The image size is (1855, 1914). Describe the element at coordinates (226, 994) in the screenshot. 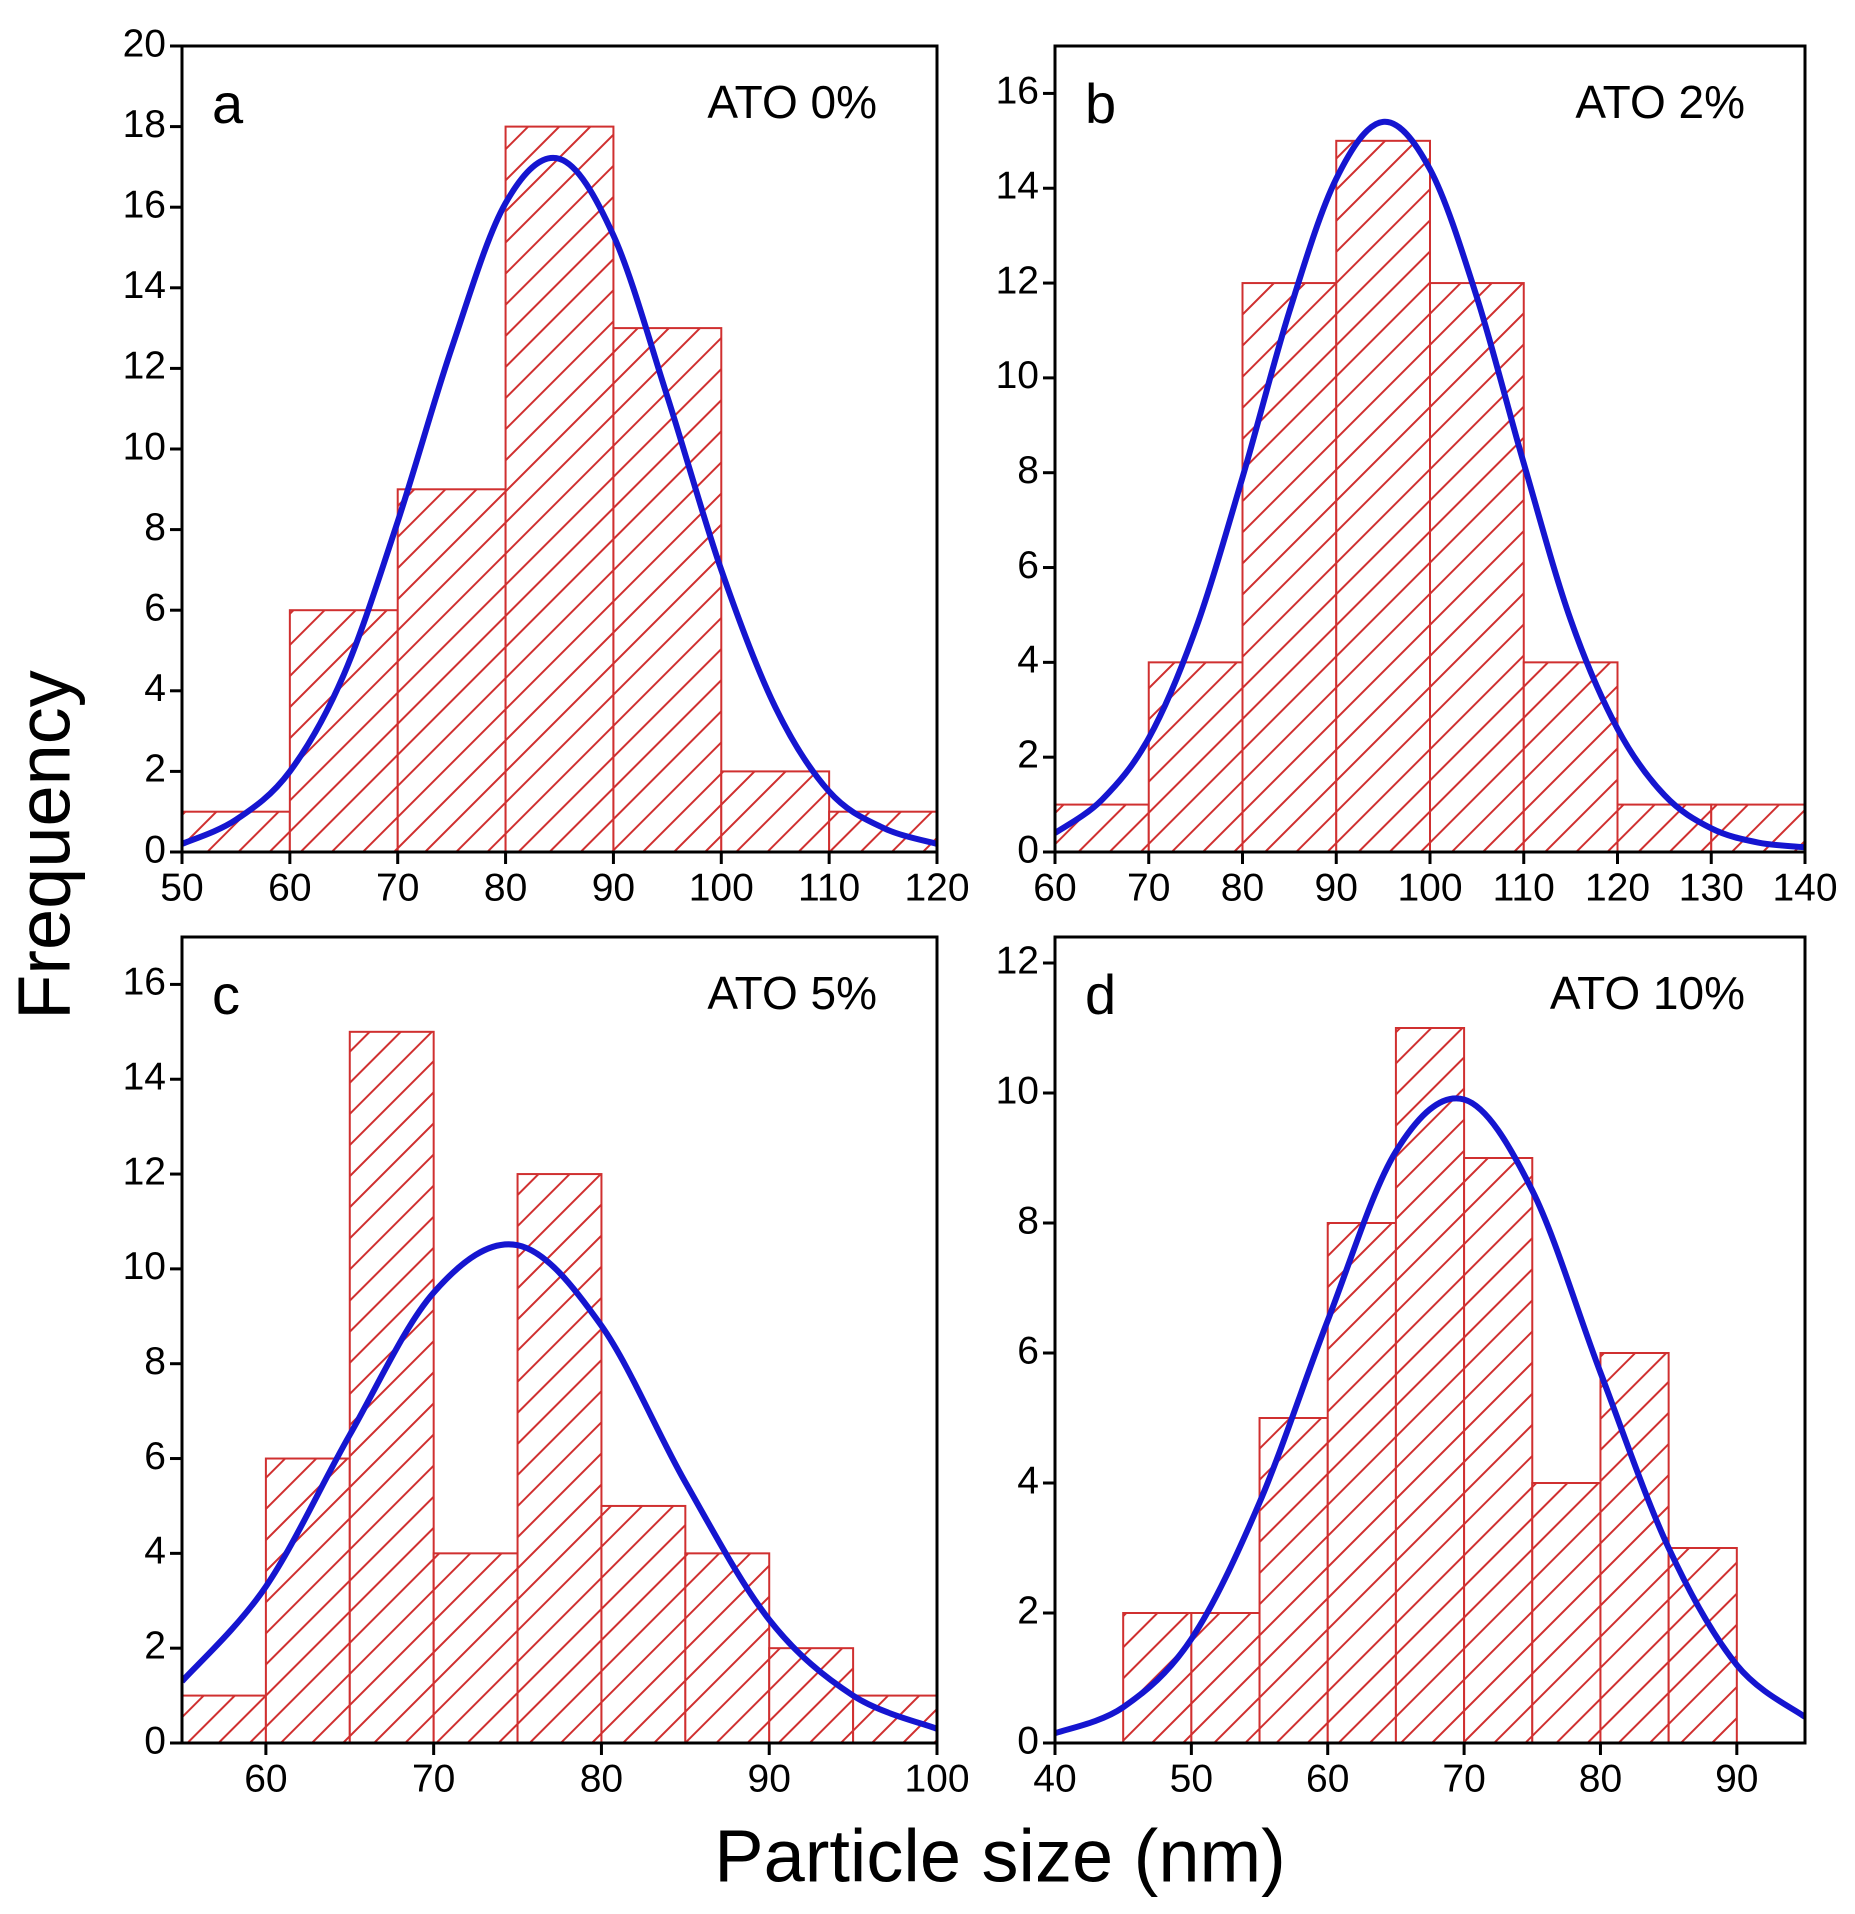

I see `panel-letter: c` at that location.